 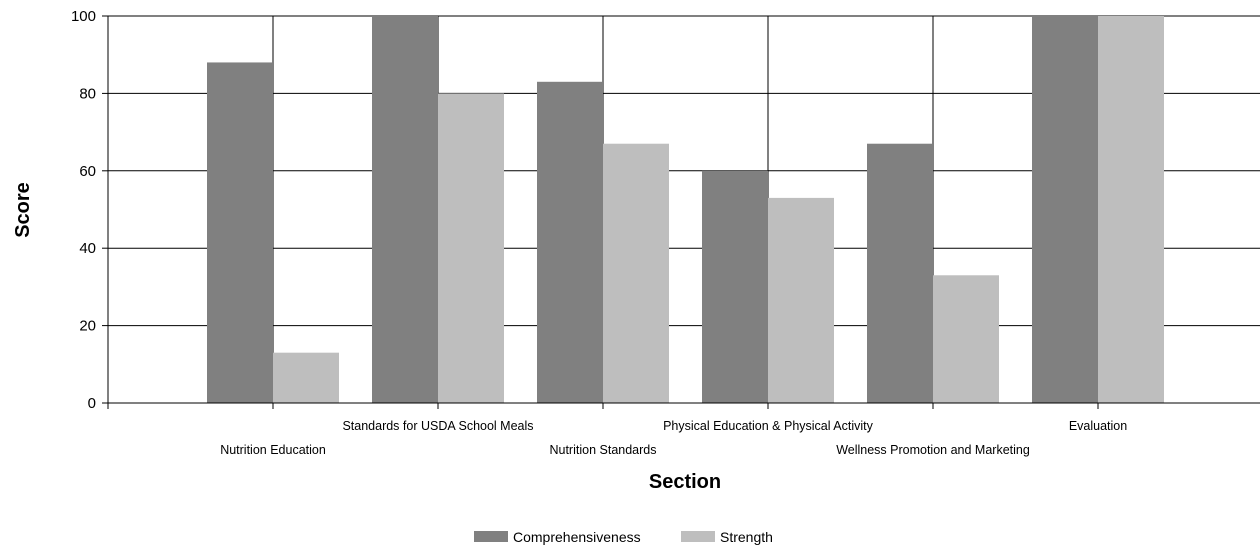 What do you see at coordinates (92, 403) in the screenshot?
I see `y-tick-label: 0` at bounding box center [92, 403].